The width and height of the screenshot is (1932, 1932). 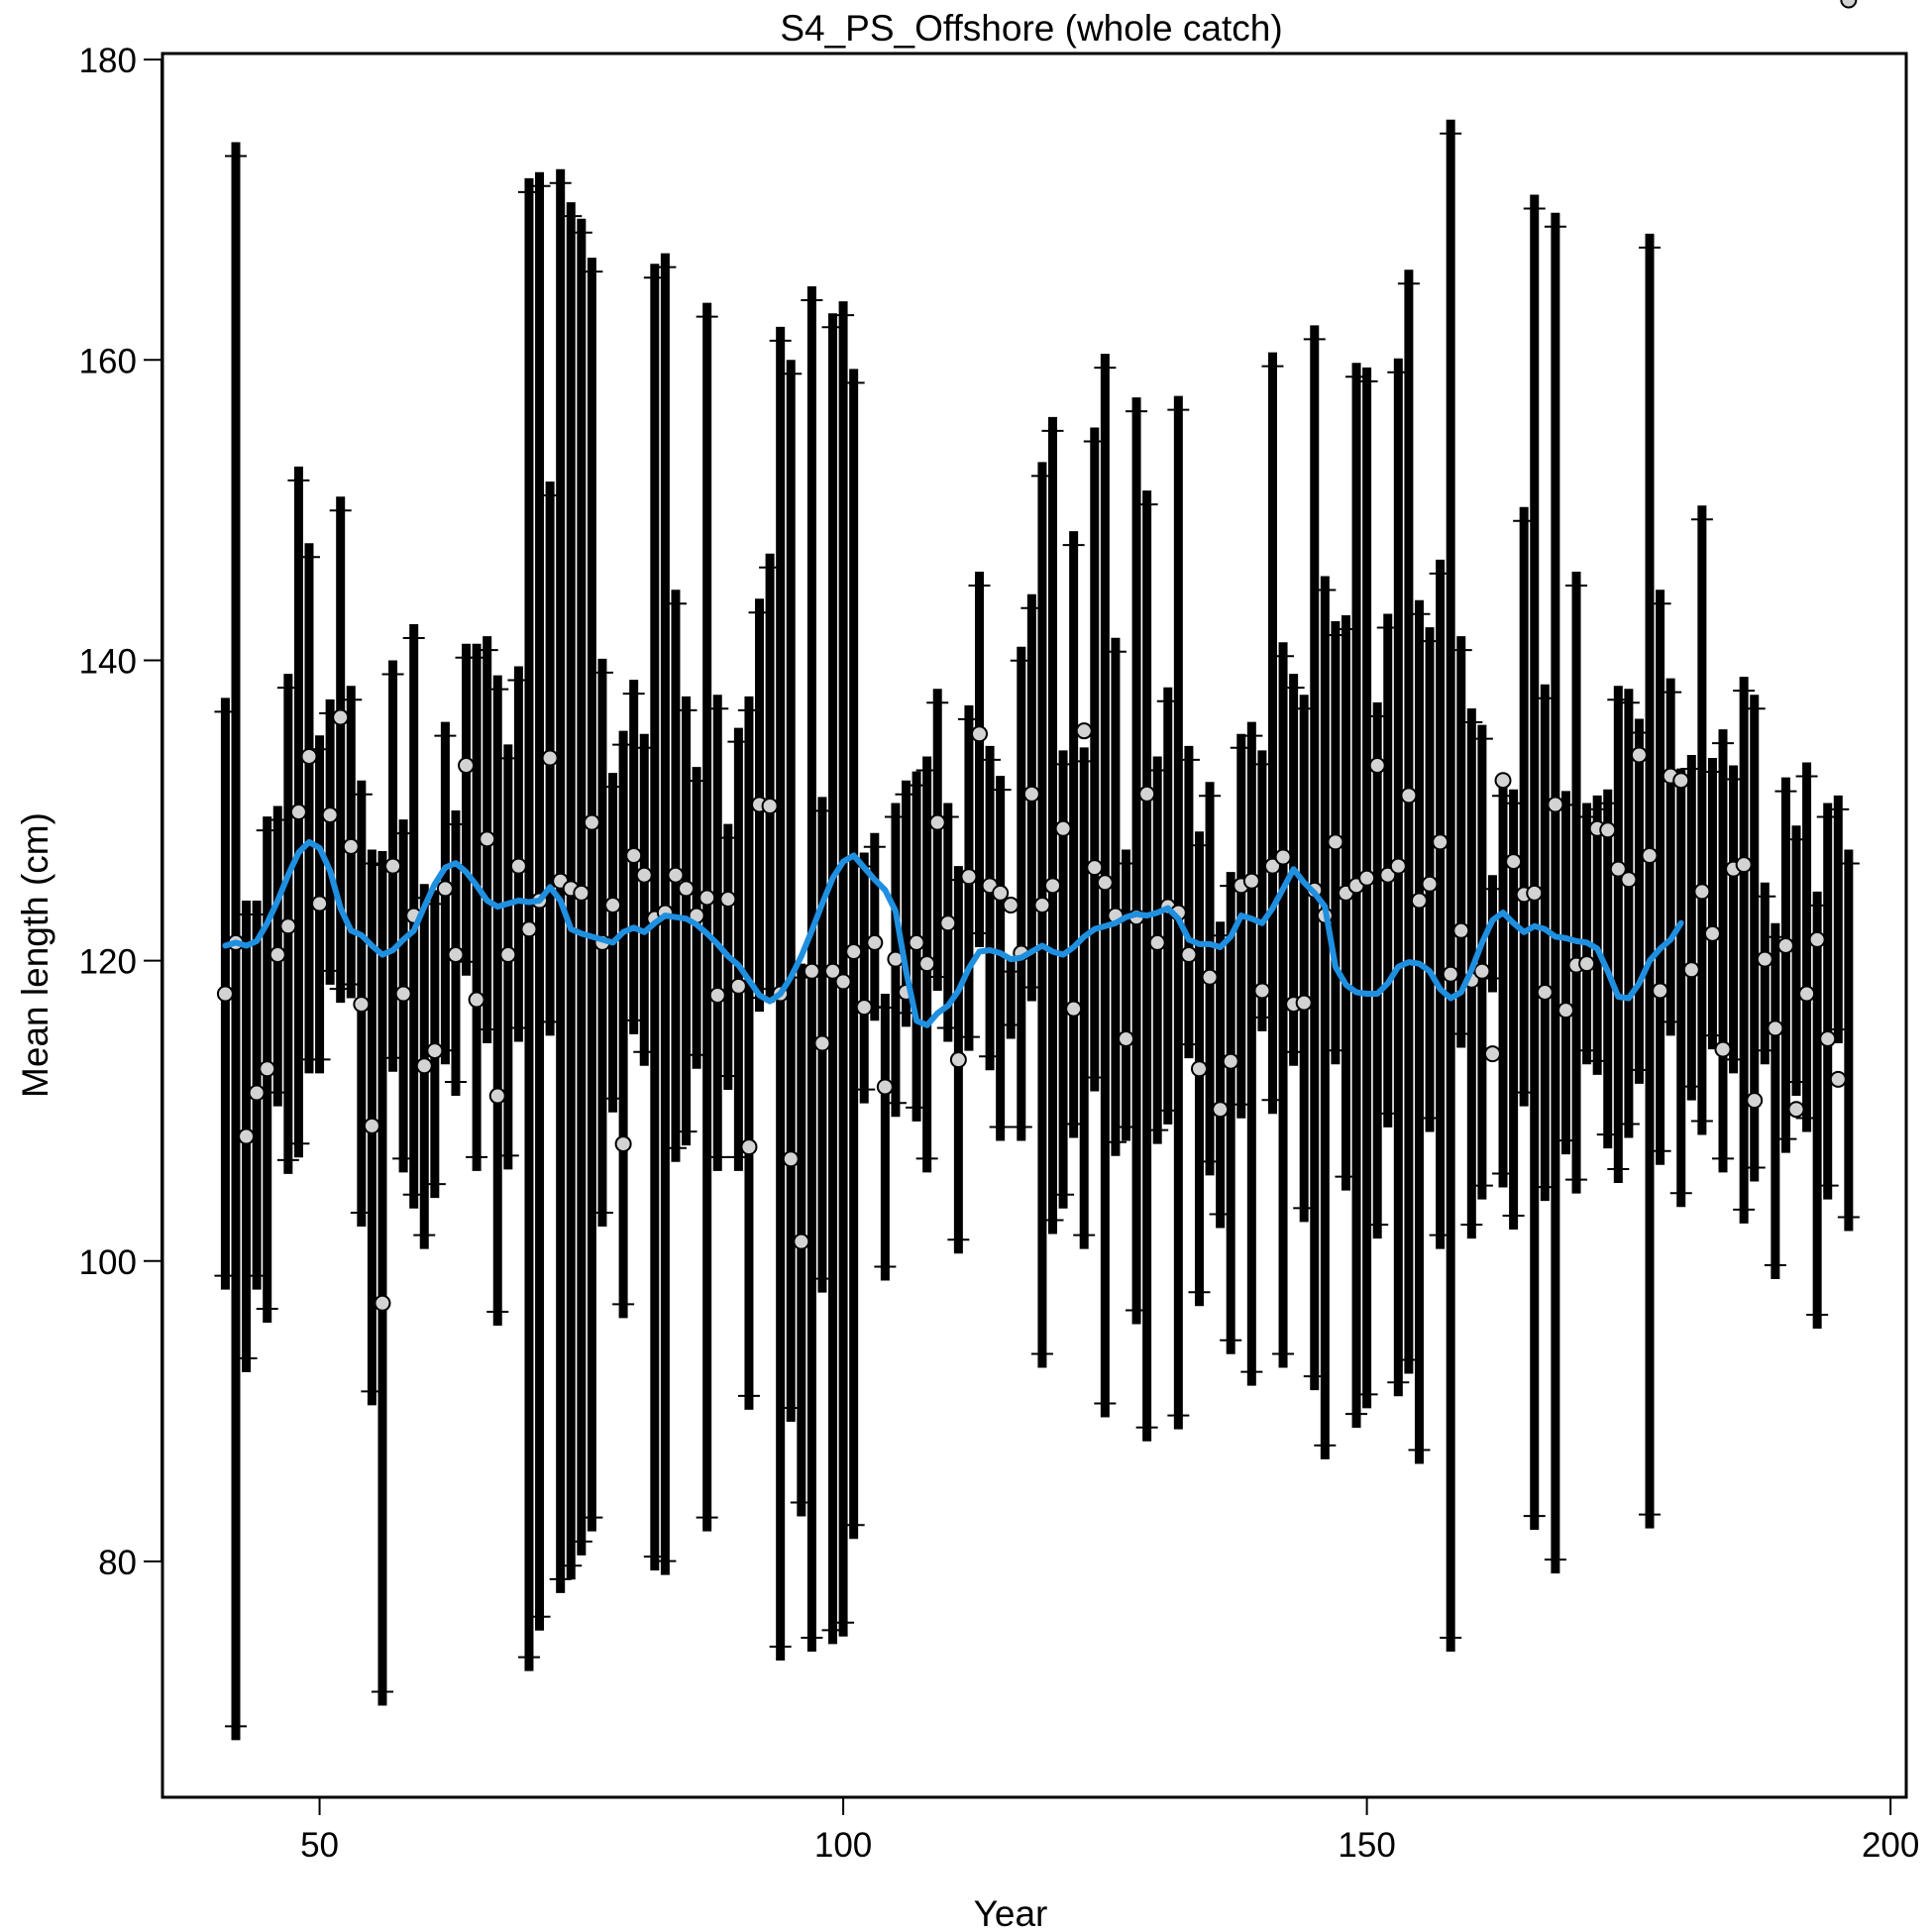 What do you see at coordinates (1366, 1845) in the screenshot?
I see `x-tick-label: 150` at bounding box center [1366, 1845].